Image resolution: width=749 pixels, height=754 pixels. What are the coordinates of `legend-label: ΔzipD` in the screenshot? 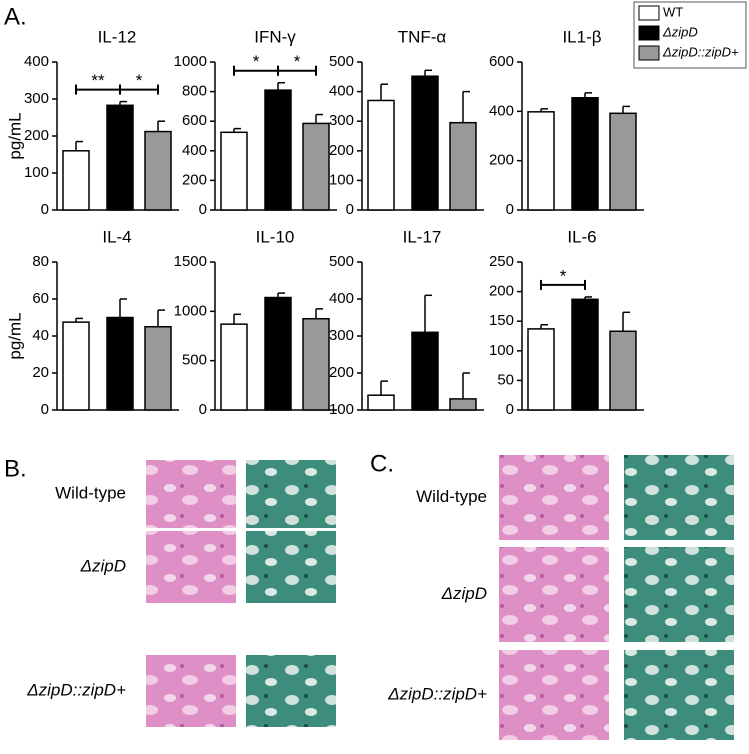 It's located at (680, 31).